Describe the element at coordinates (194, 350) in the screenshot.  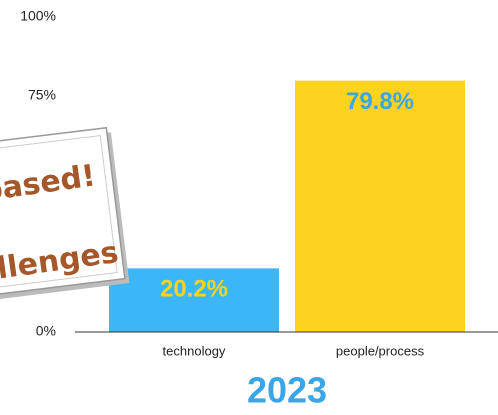
I see `x-tick-label: technology` at that location.